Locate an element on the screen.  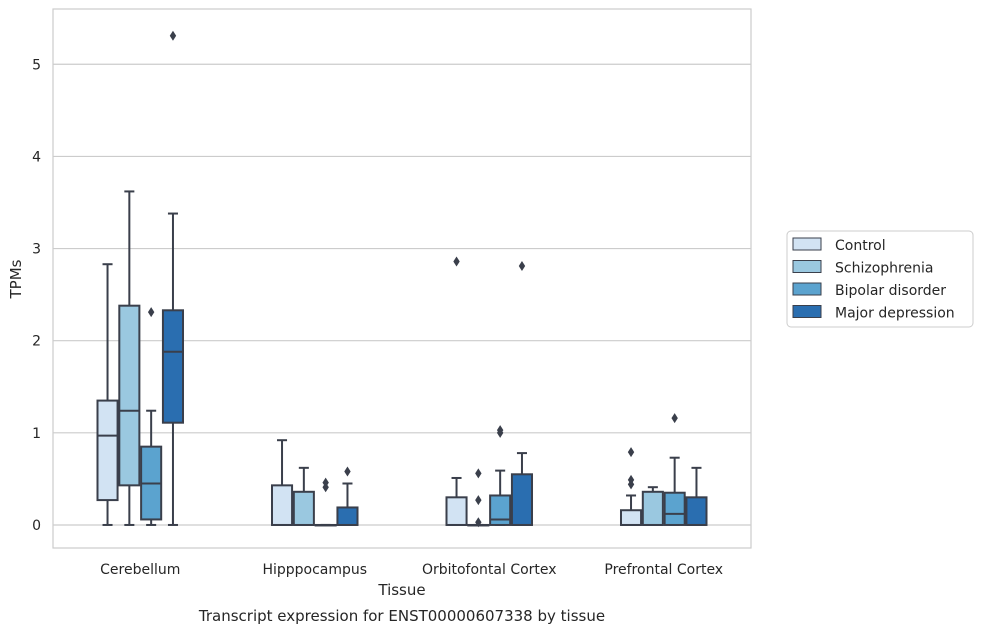
legend-label: Schizophrenia is located at coordinates (884, 269).